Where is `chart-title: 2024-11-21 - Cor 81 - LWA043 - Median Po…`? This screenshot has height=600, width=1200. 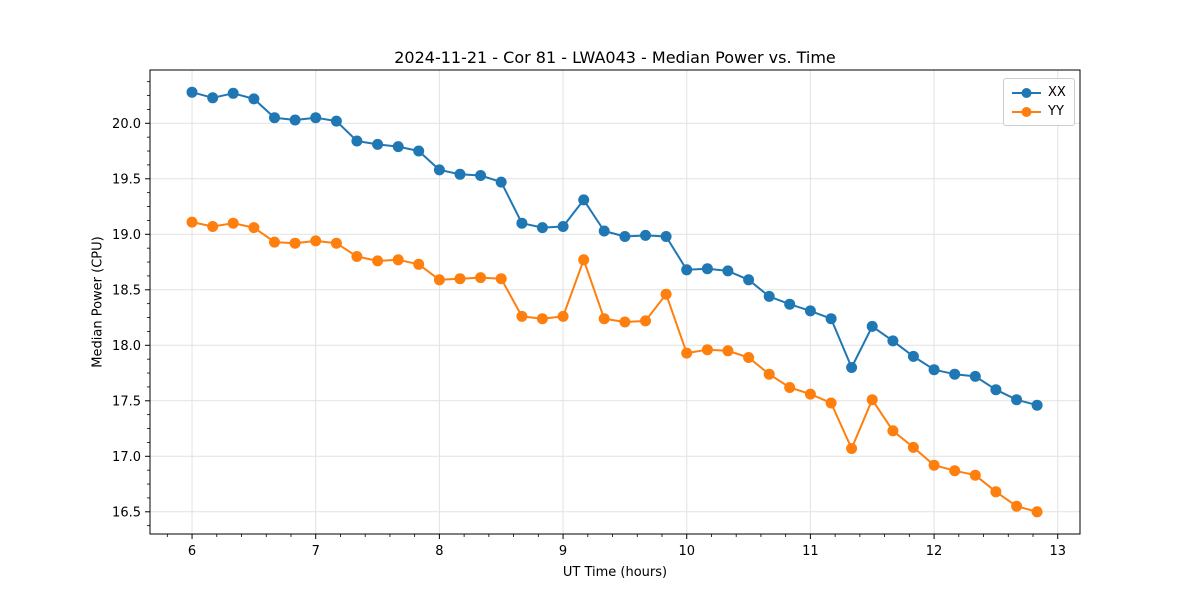 chart-title: 2024-11-21 - Cor 81 - LWA043 - Median Po… is located at coordinates (615, 57).